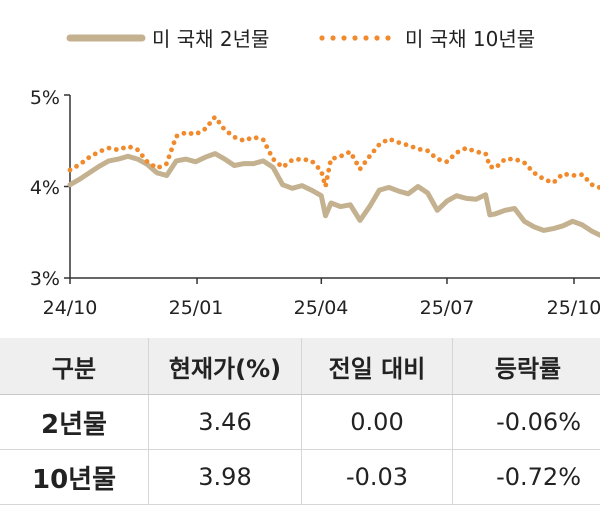 The image size is (600, 505). Describe the element at coordinates (447, 308) in the screenshot. I see `x-tick-label-2507: 25/07` at that location.